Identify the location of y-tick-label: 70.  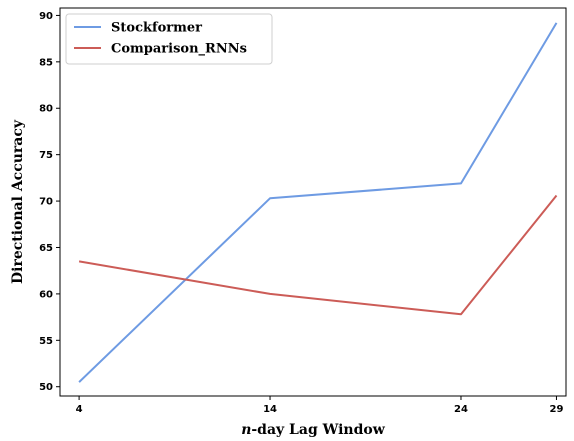
(46, 202).